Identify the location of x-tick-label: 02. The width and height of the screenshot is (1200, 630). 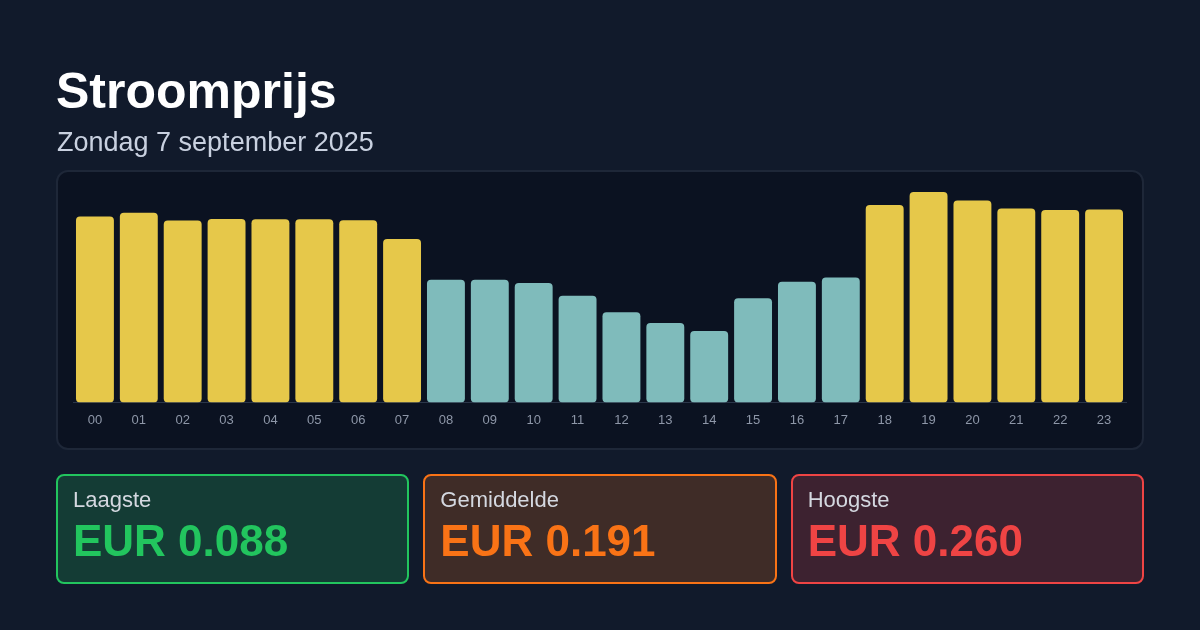
(182, 419).